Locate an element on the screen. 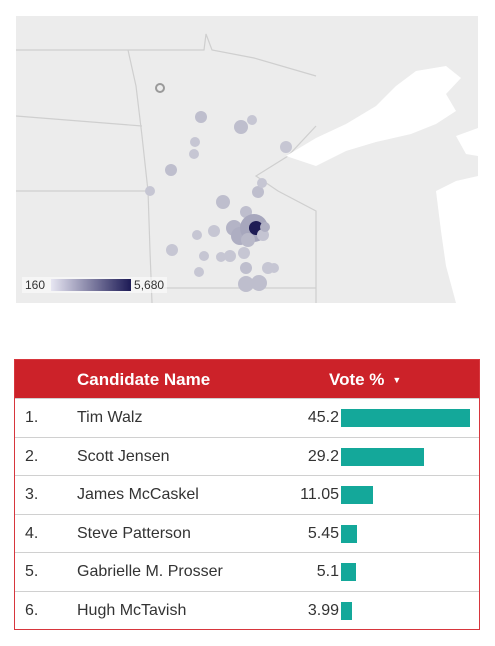 The image size is (495, 646). table-header: Candidate Name Vote % ▼ is located at coordinates (247, 379).